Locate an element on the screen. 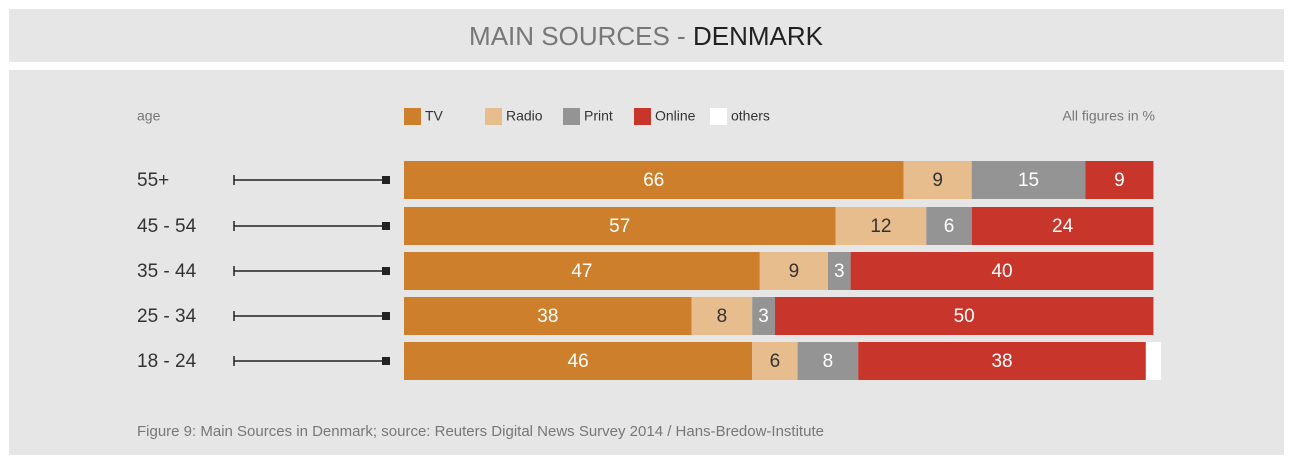 The image size is (1293, 463). legend-label: Print is located at coordinates (598, 116).